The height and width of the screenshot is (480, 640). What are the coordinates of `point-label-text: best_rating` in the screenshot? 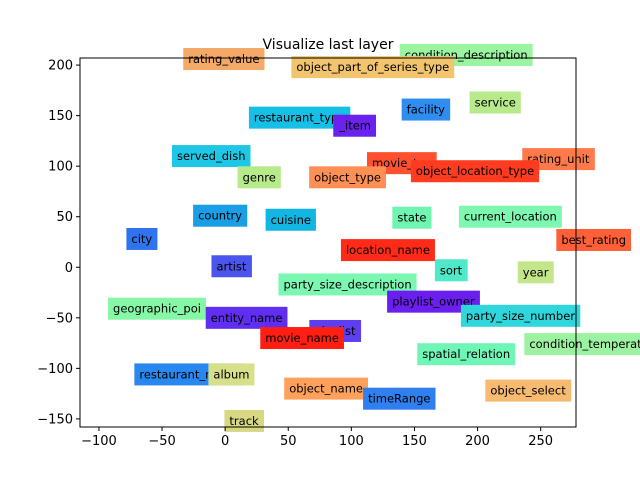 It's located at (593, 240).